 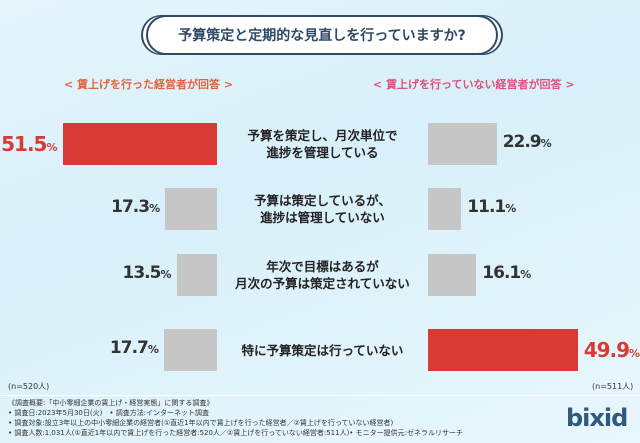 I want to click on chart-title: 予算策定と定期的な見直しを行っていますか?, so click(x=322, y=35).